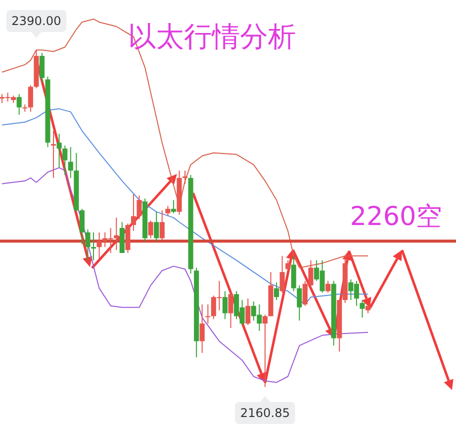 Image resolution: width=456 pixels, height=432 pixels. I want to click on annotation: 2160.85, so click(265, 413).